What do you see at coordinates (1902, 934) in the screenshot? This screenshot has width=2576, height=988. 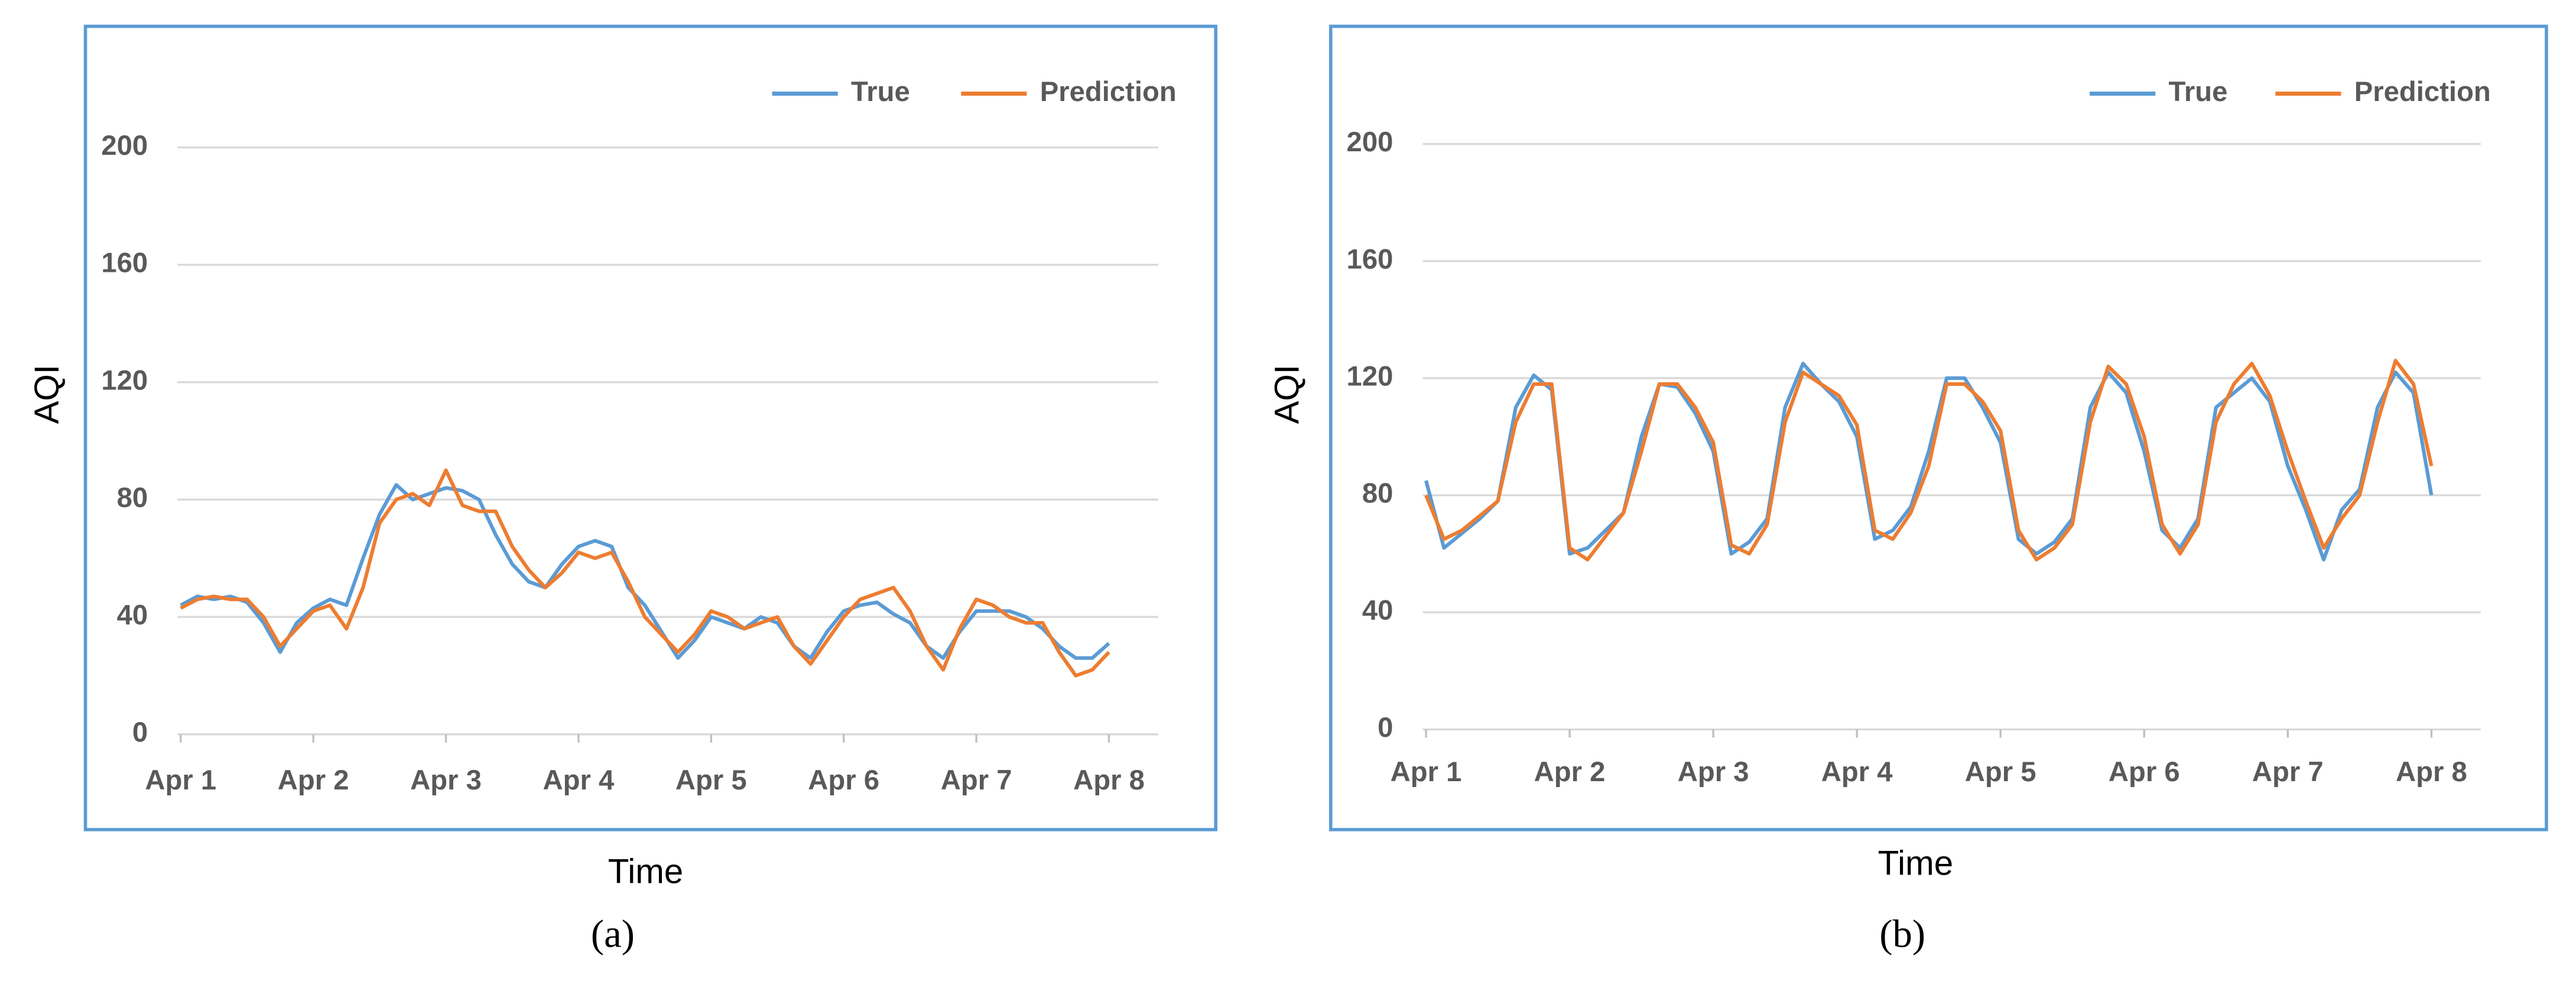 I see `panel-caption: (b)` at bounding box center [1902, 934].